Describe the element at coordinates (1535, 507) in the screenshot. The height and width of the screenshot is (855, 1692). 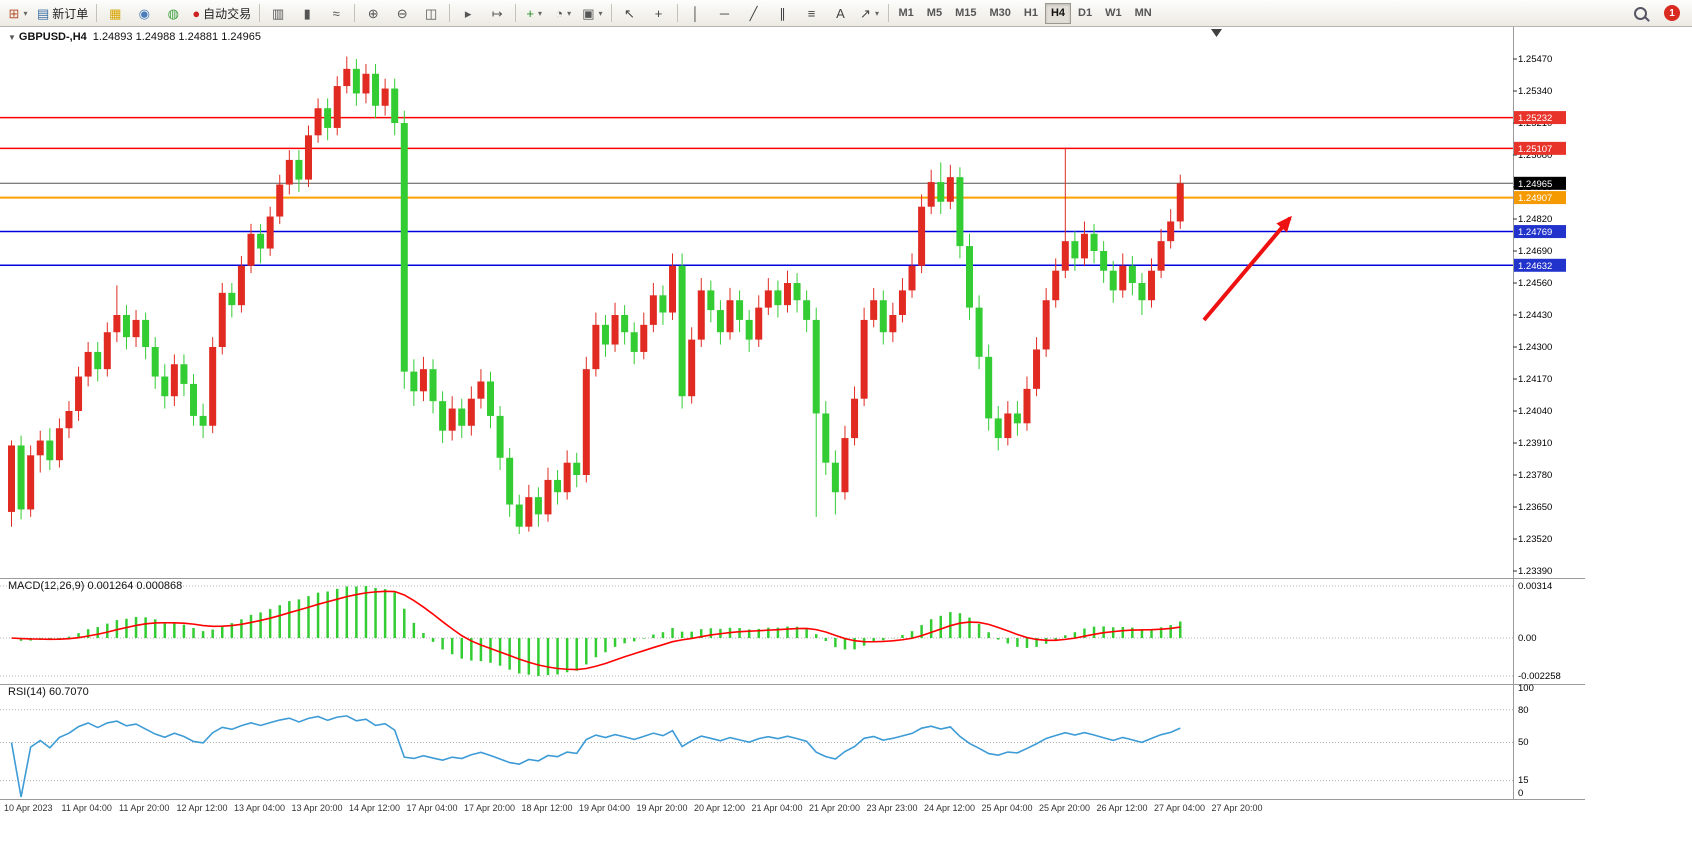
I see `price-tick: 1.23650` at that location.